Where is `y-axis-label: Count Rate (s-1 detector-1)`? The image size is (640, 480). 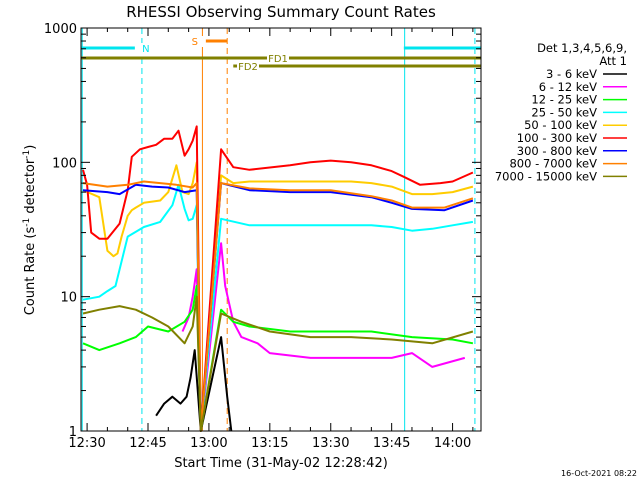
y-axis-label: Count Rate (s-1 detector-1) is located at coordinates (30, 230).